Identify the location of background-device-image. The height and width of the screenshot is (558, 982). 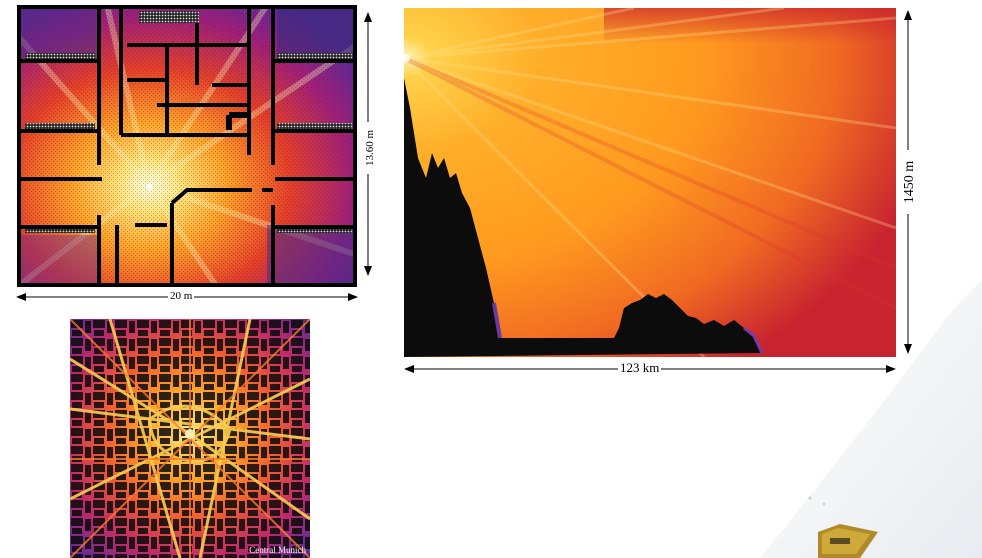
(871, 419).